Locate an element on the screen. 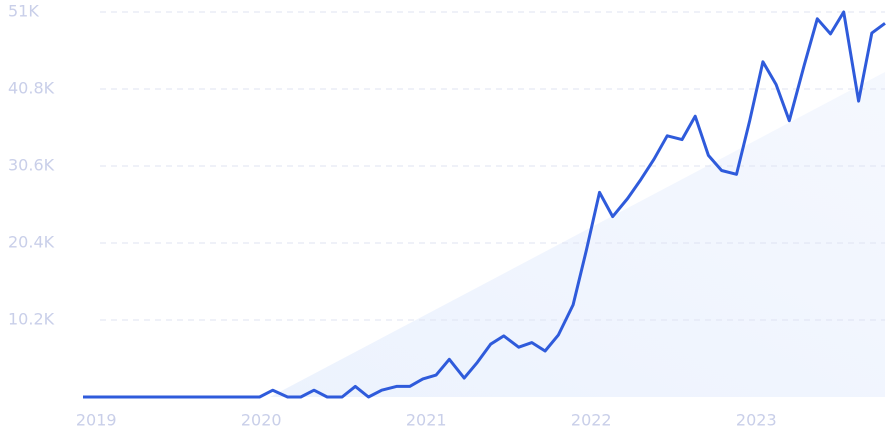 The height and width of the screenshot is (443, 888). y-tick-label: 51K is located at coordinates (23, 11).